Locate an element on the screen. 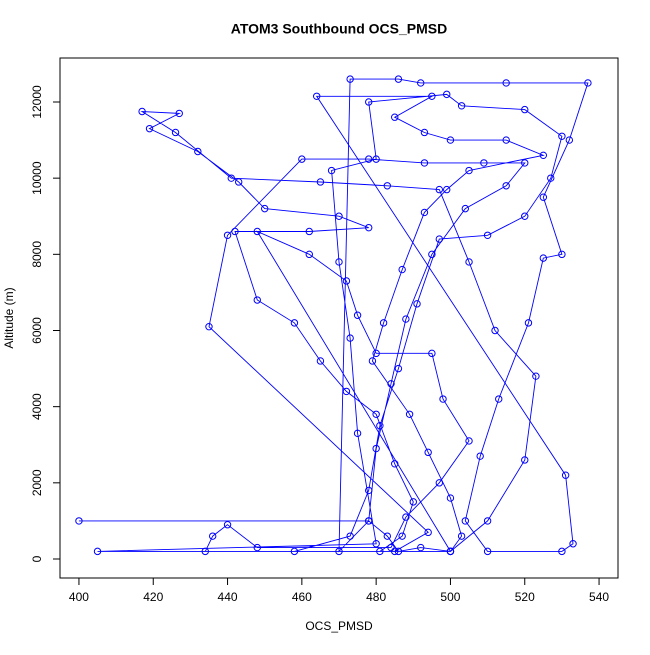 Image resolution: width=650 pixels, height=655 pixels. y-tick-label: 10000 is located at coordinates (37, 178).